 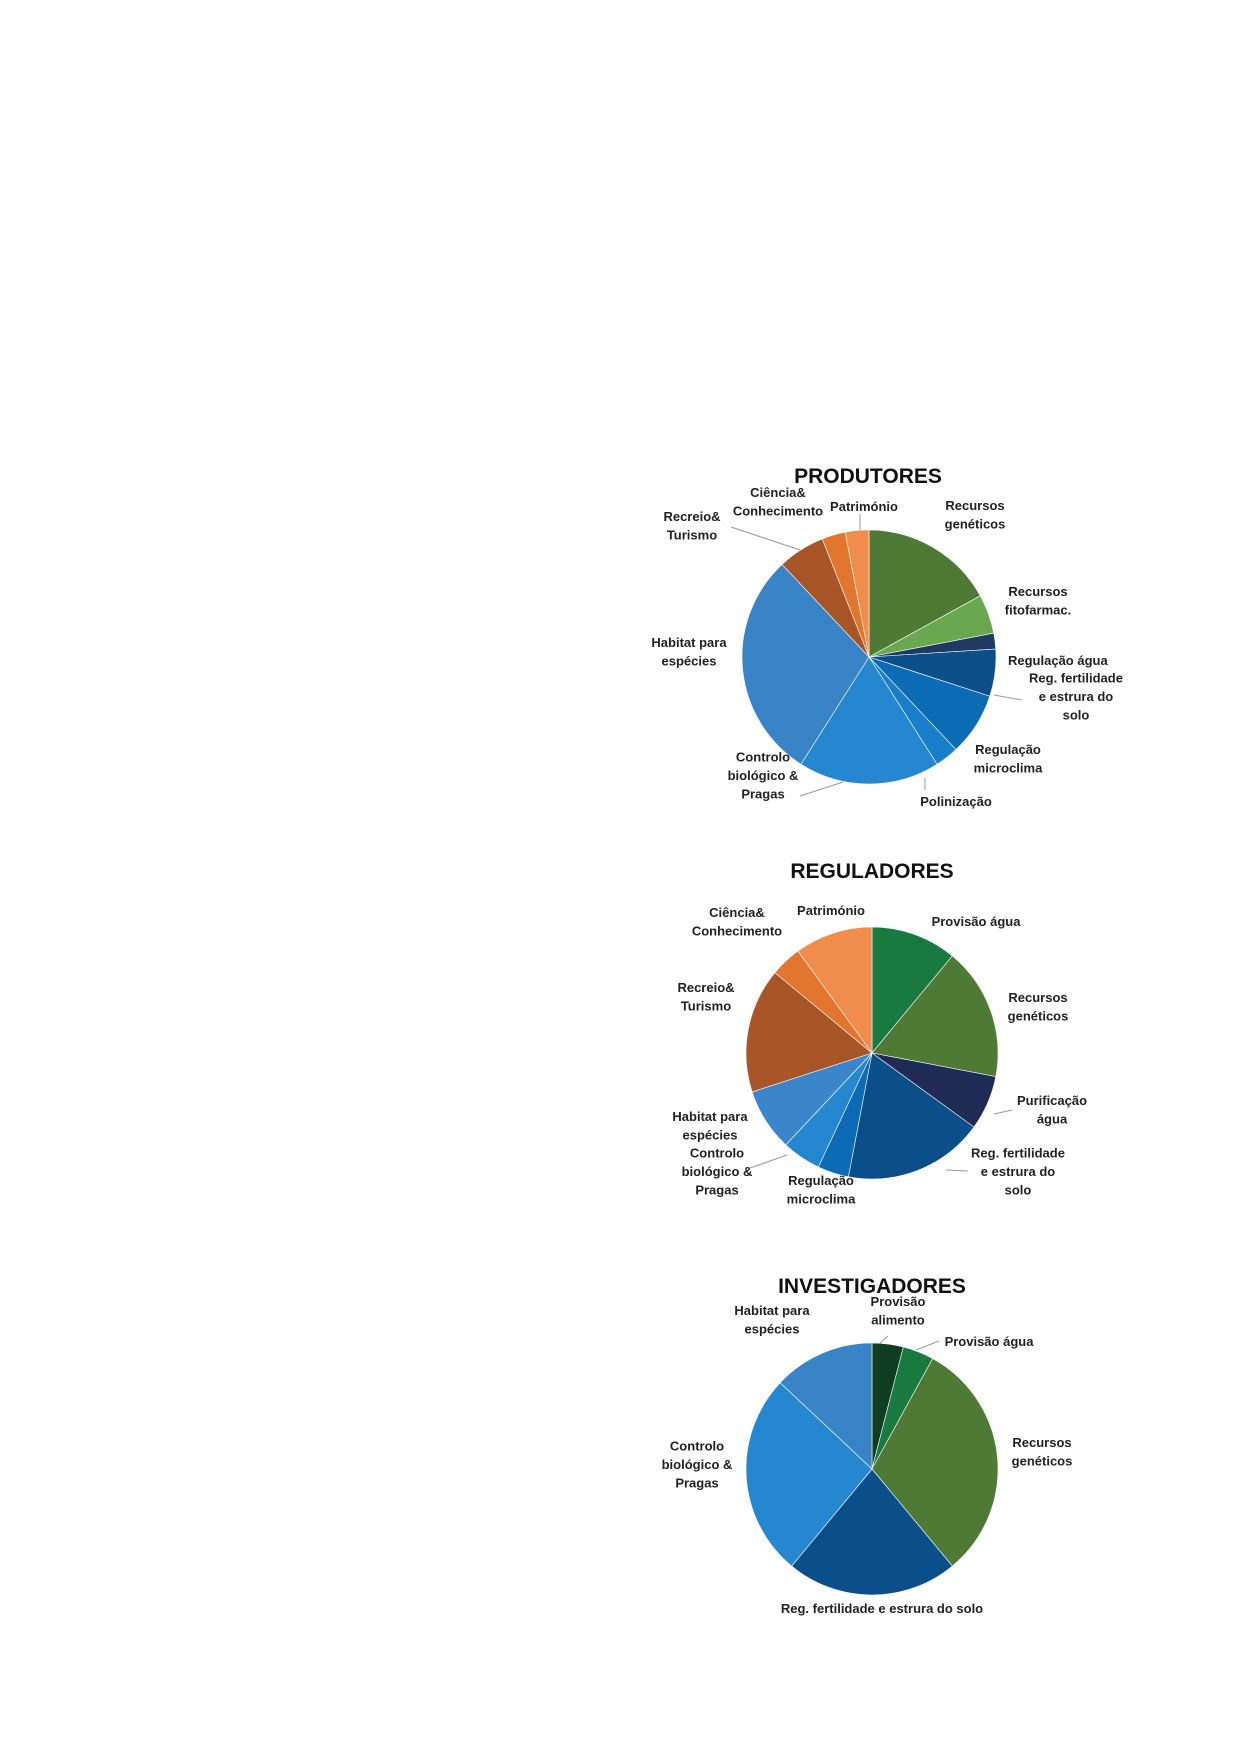 What do you see at coordinates (868, 476) in the screenshot?
I see `chart-title: PRODUTORES` at bounding box center [868, 476].